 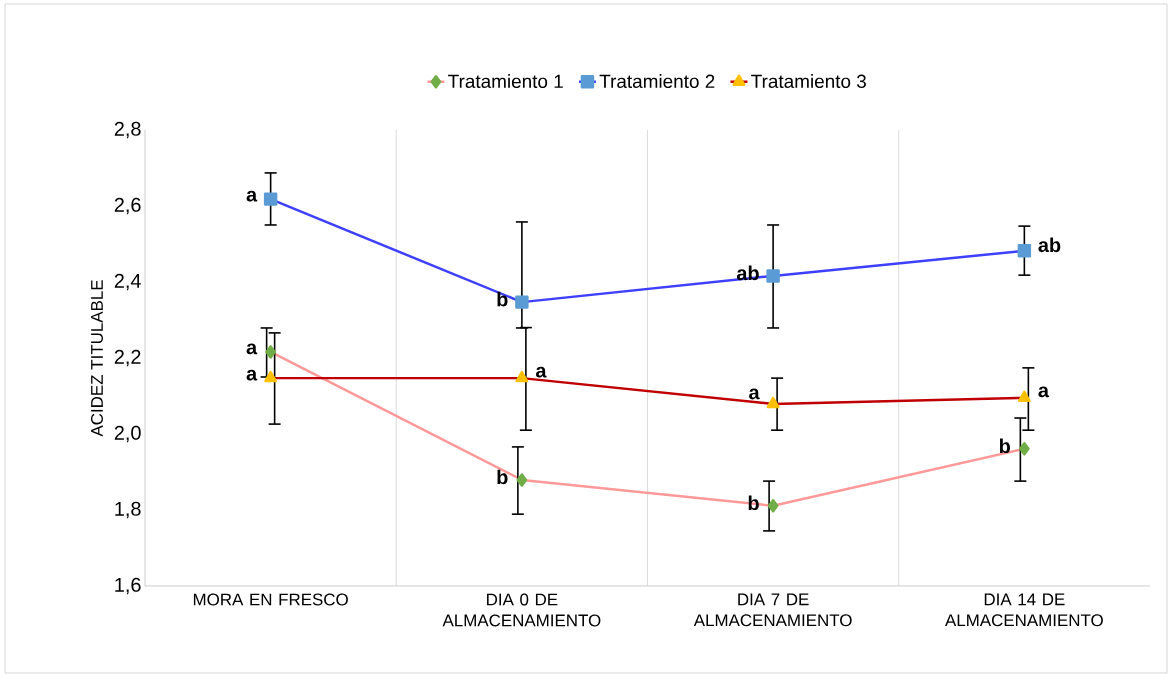 What do you see at coordinates (127, 358) in the screenshot?
I see `y-tick-label: 2,2` at bounding box center [127, 358].